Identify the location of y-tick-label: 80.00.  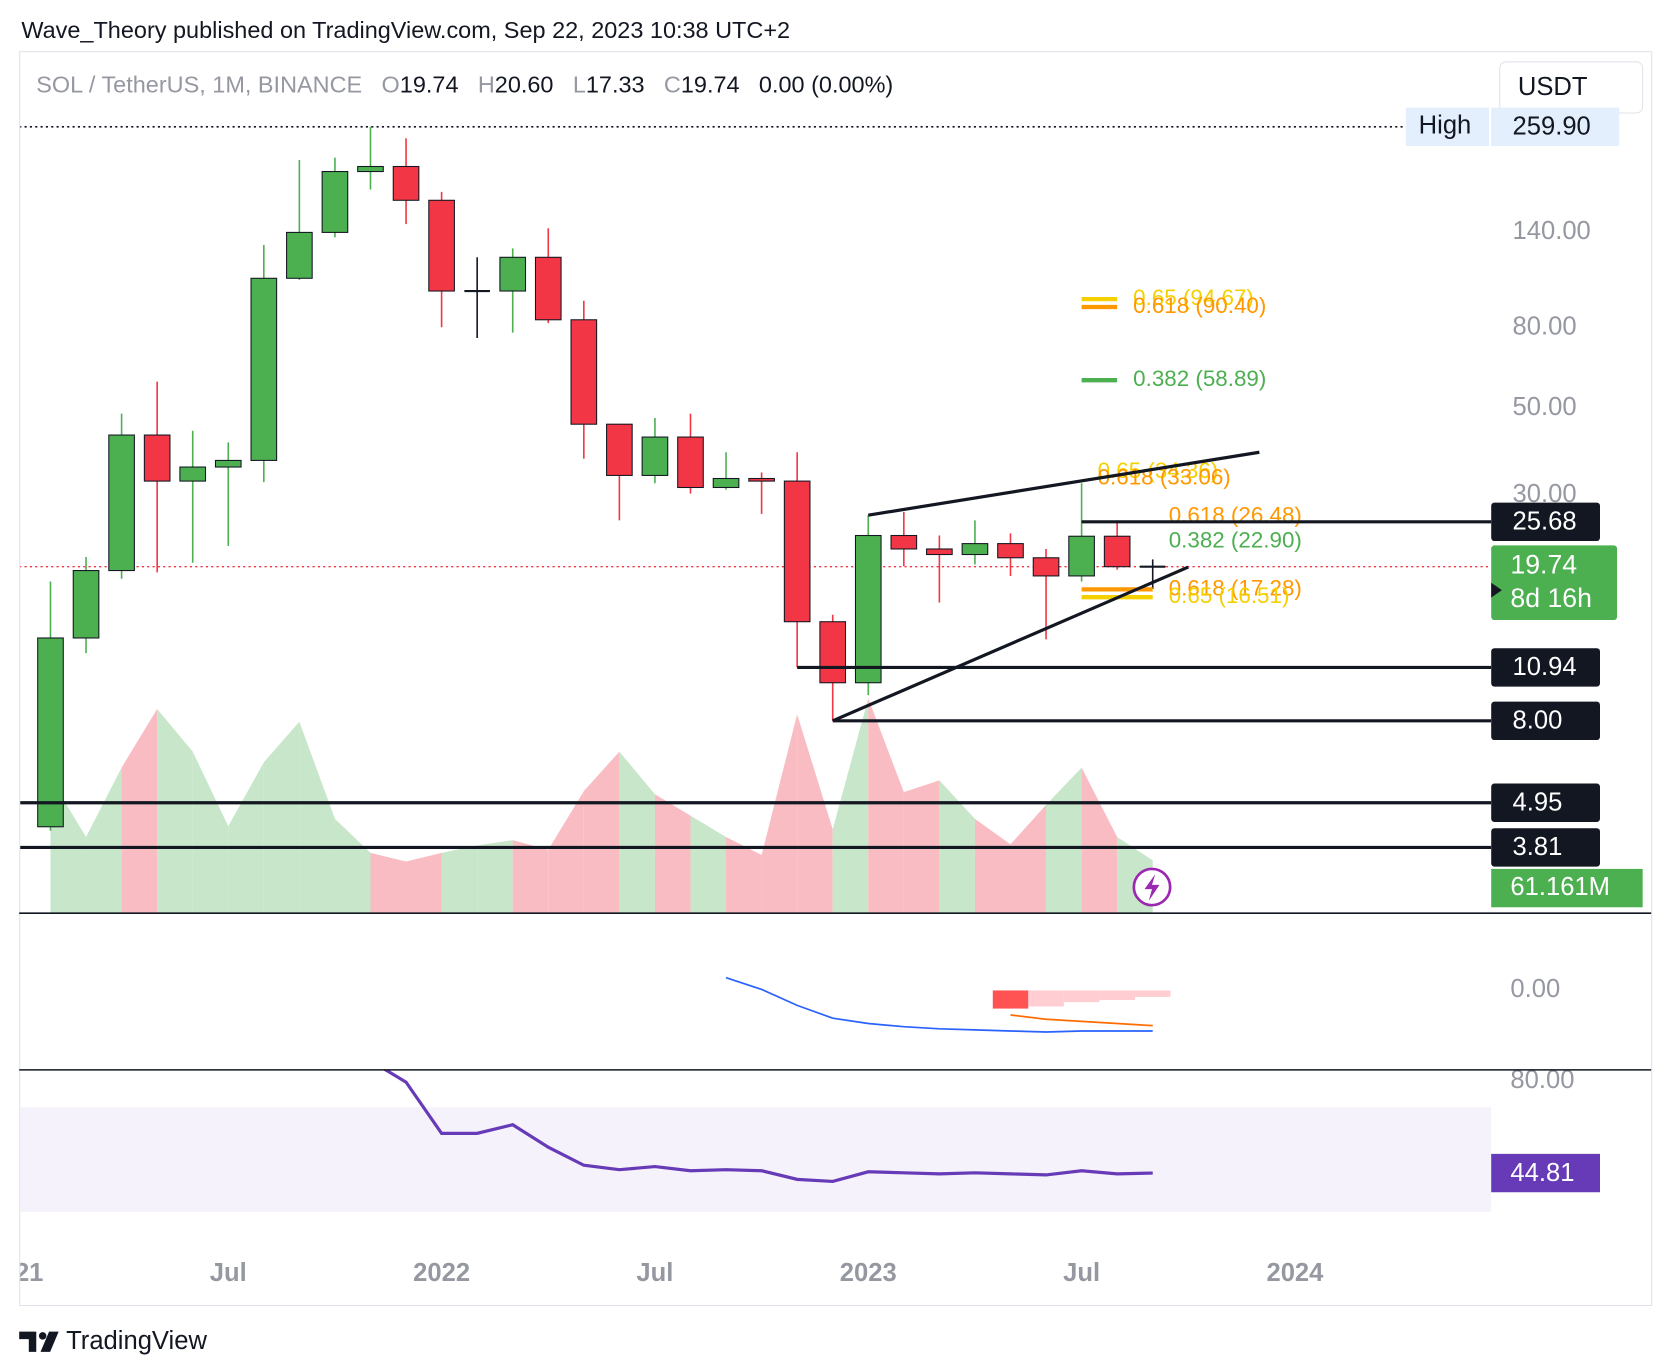
(1545, 327).